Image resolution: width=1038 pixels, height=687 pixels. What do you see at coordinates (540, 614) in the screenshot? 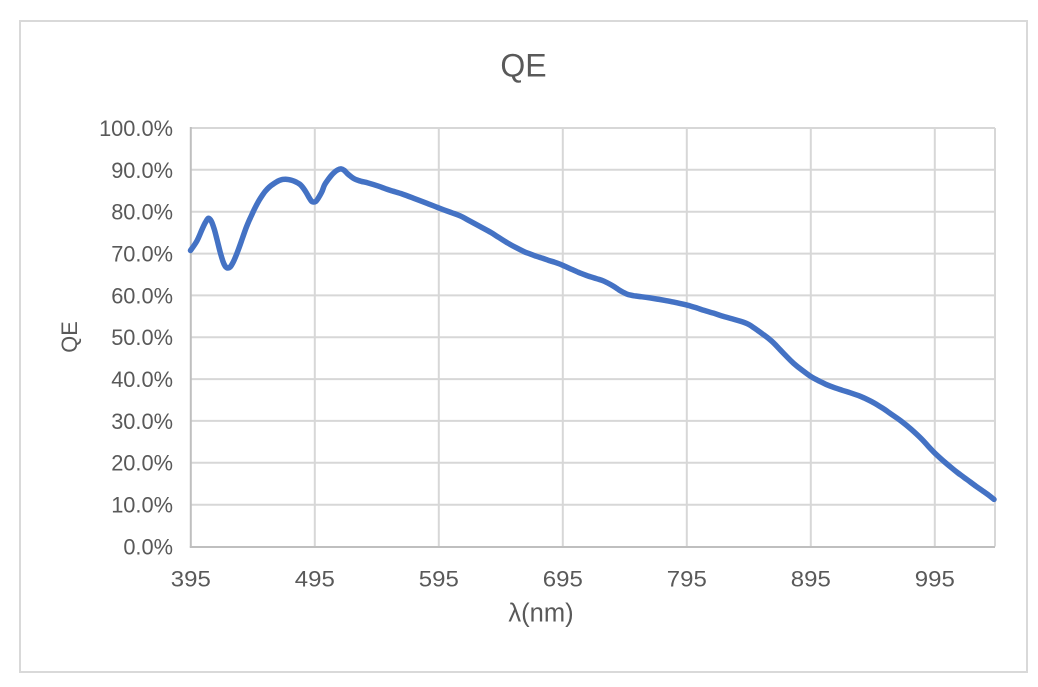
I see `svg-text: λ(nm)` at bounding box center [540, 614].